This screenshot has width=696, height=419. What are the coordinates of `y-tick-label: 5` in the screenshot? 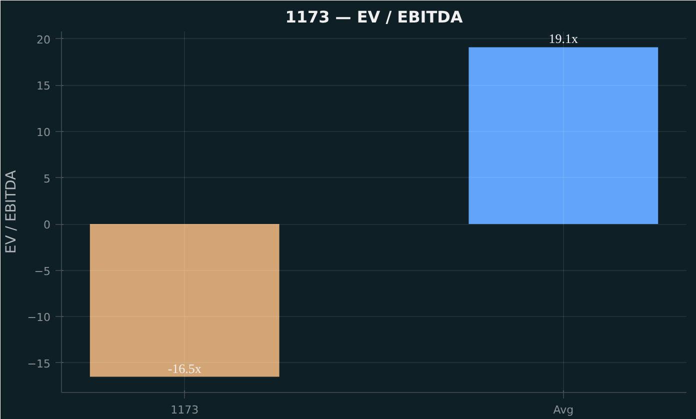 It's located at (47, 179).